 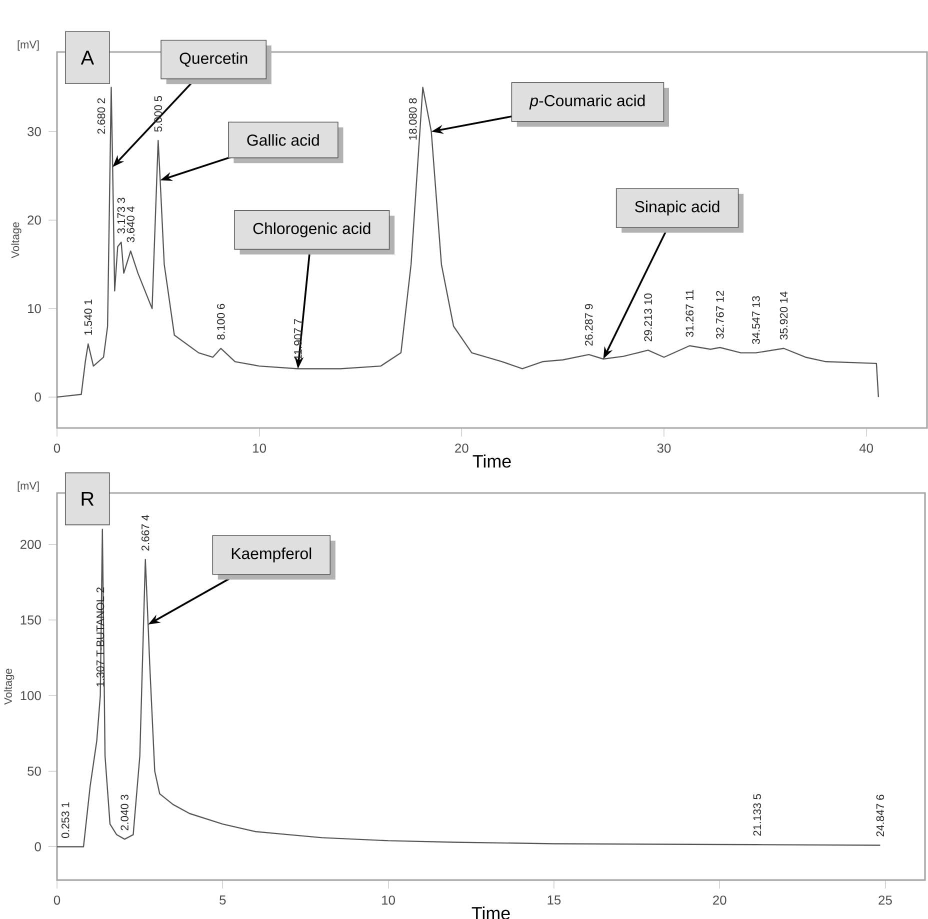 I want to click on y-tick-label: 30, so click(x=34, y=131).